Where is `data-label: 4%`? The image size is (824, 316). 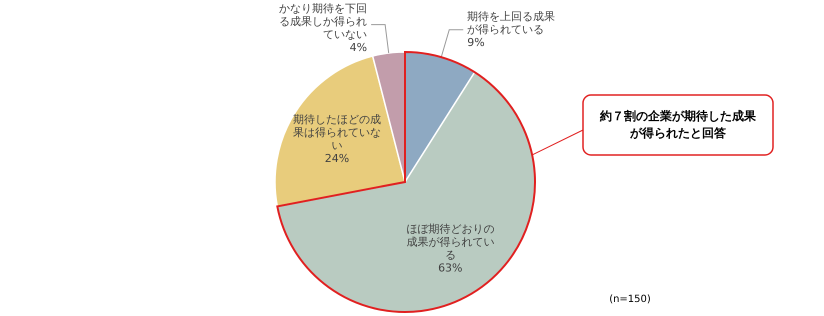
data-label: 4% is located at coordinates (359, 47).